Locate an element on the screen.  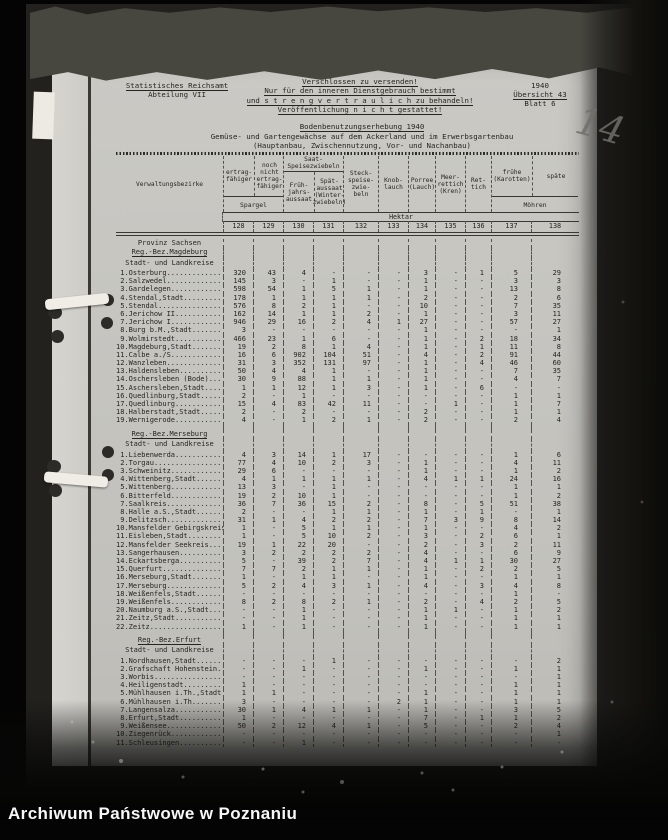
row-name: 13.Sangerhausen is located at coordinates (148, 552).